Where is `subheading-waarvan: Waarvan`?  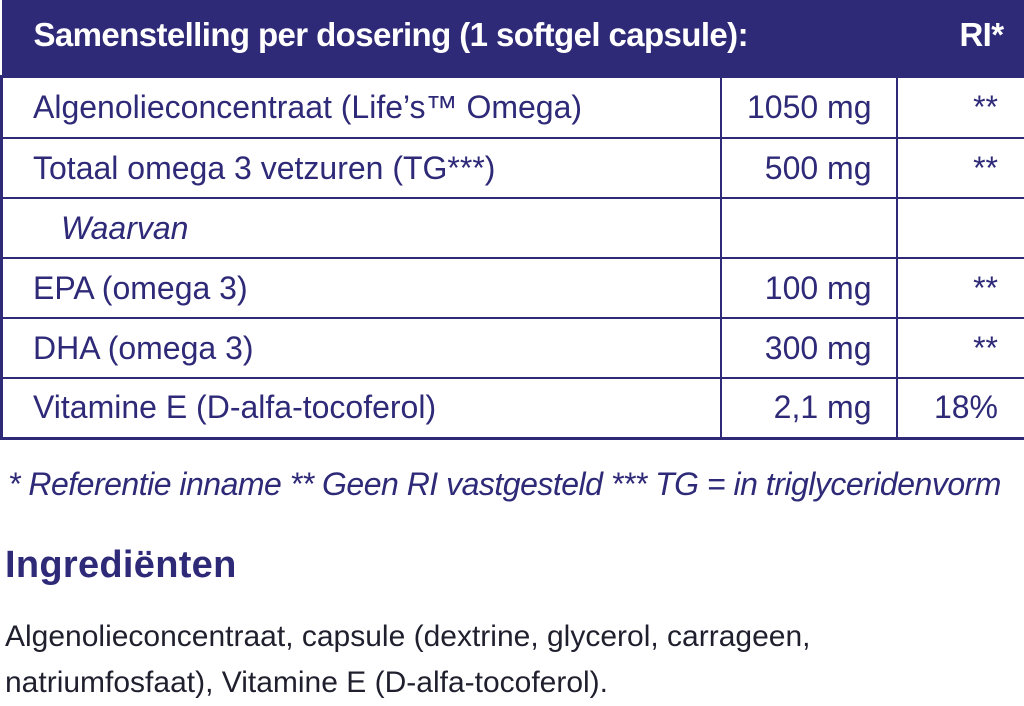 subheading-waarvan: Waarvan is located at coordinates (361, 228).